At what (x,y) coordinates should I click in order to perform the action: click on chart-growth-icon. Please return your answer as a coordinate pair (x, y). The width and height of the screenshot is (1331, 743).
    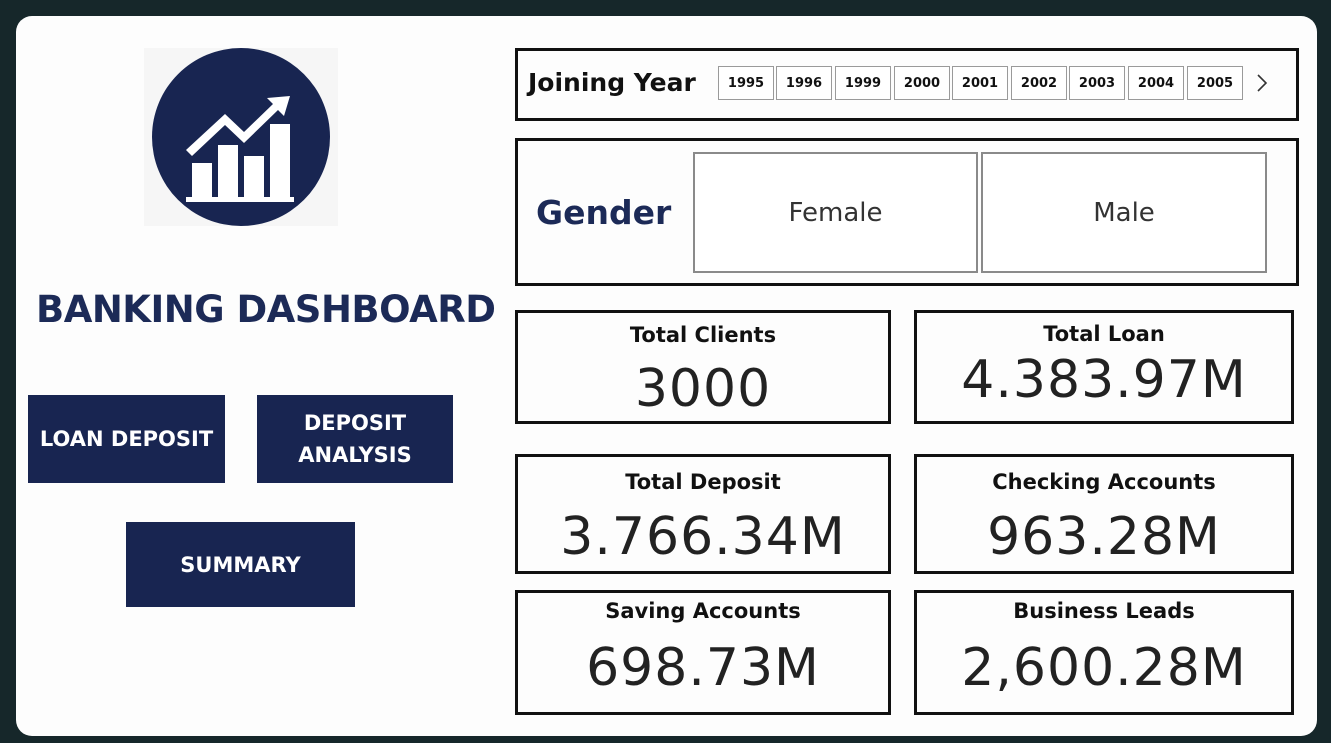
    Looking at the image, I should click on (241, 137).